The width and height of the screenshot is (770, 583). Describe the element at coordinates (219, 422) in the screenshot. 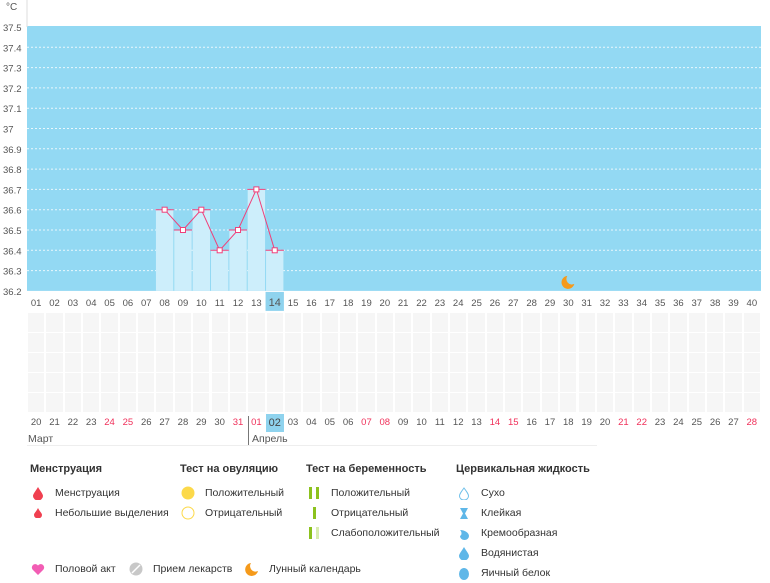

I see `calendar-date: 30` at that location.